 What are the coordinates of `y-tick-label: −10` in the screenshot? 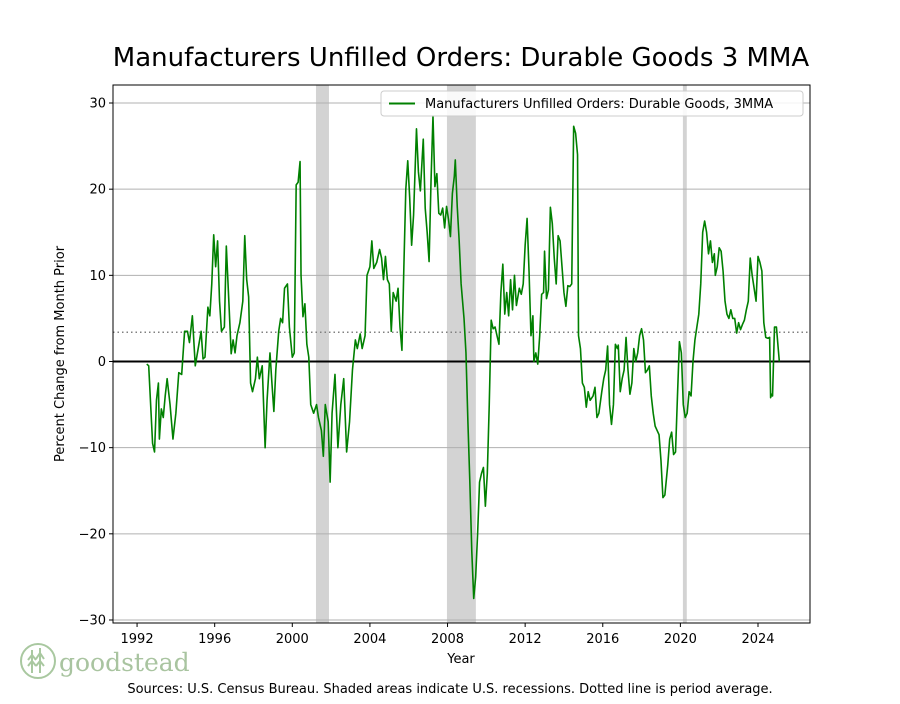 It's located at (92, 448).